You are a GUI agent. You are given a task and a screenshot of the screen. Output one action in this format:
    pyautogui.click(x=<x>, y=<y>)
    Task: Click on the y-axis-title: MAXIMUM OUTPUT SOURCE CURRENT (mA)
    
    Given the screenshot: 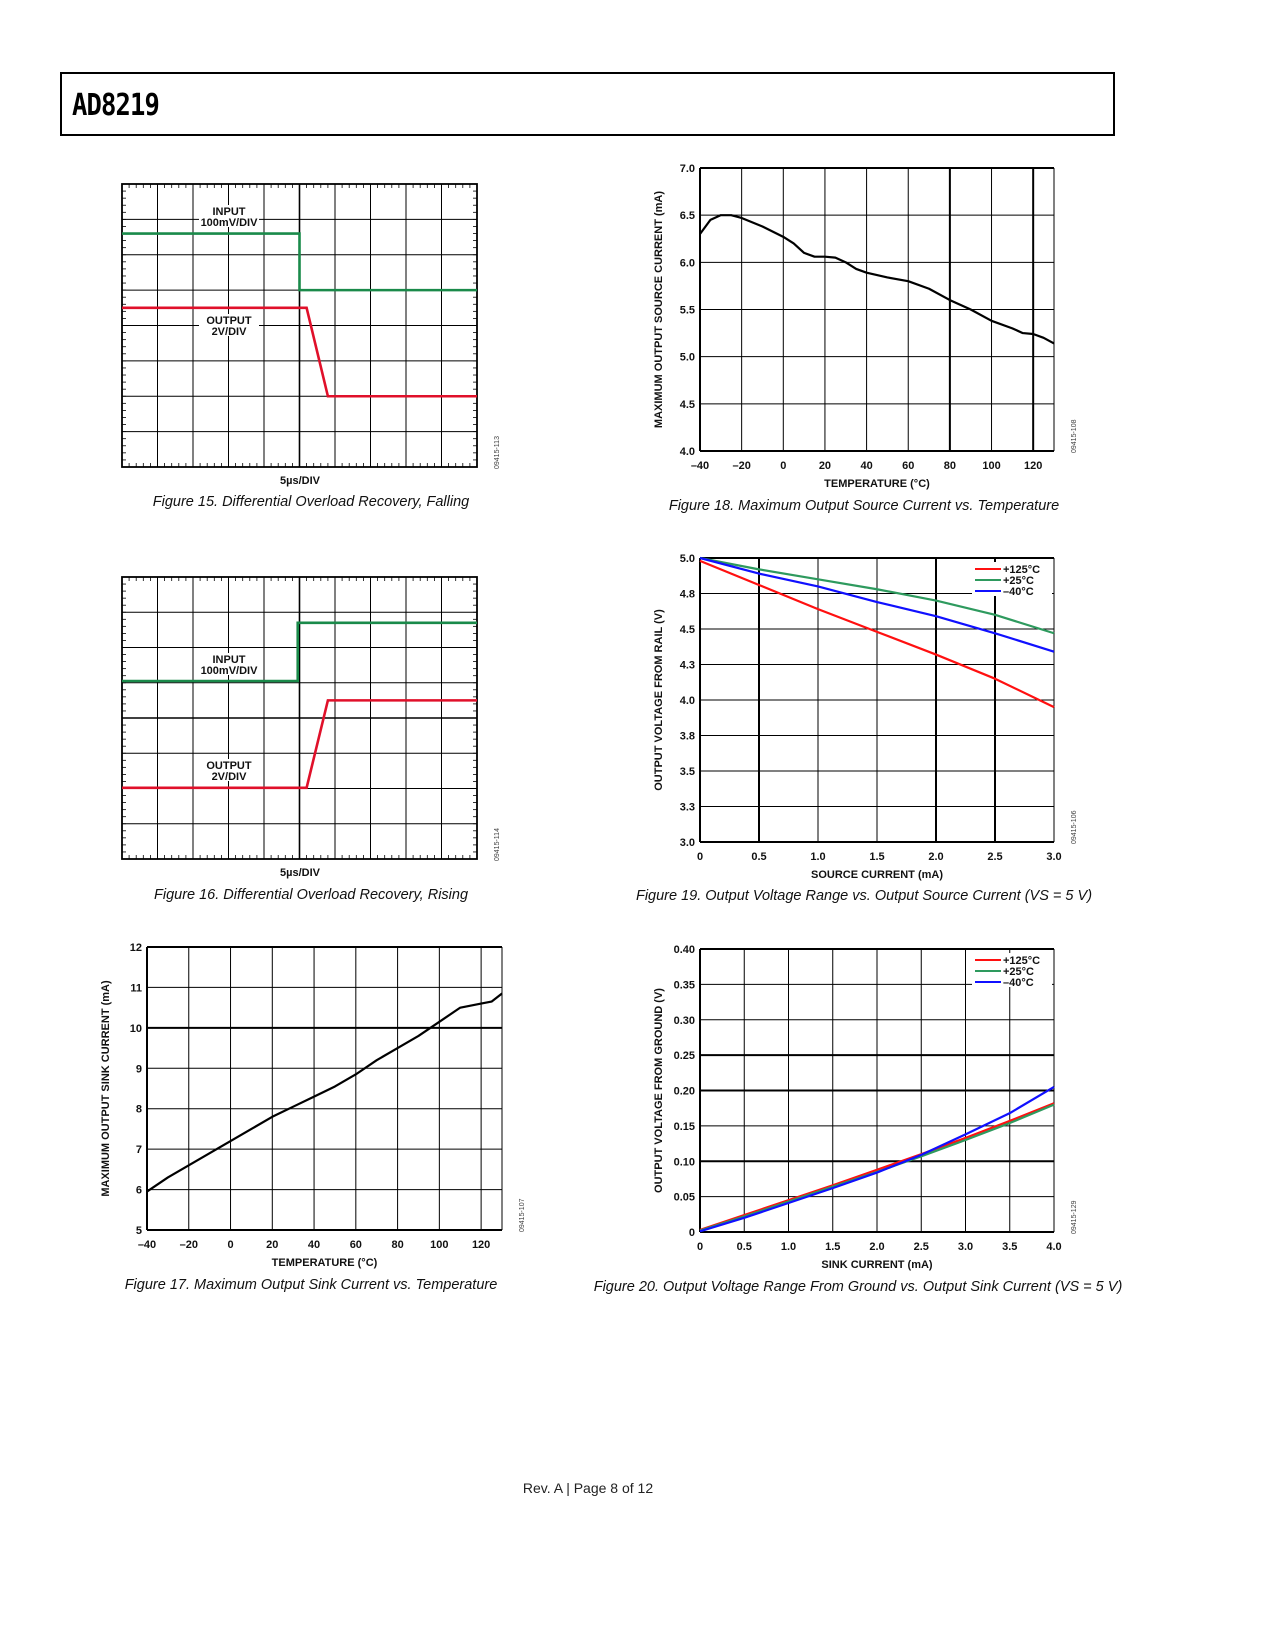 What is the action you would take?
    pyautogui.click(x=659, y=309)
    